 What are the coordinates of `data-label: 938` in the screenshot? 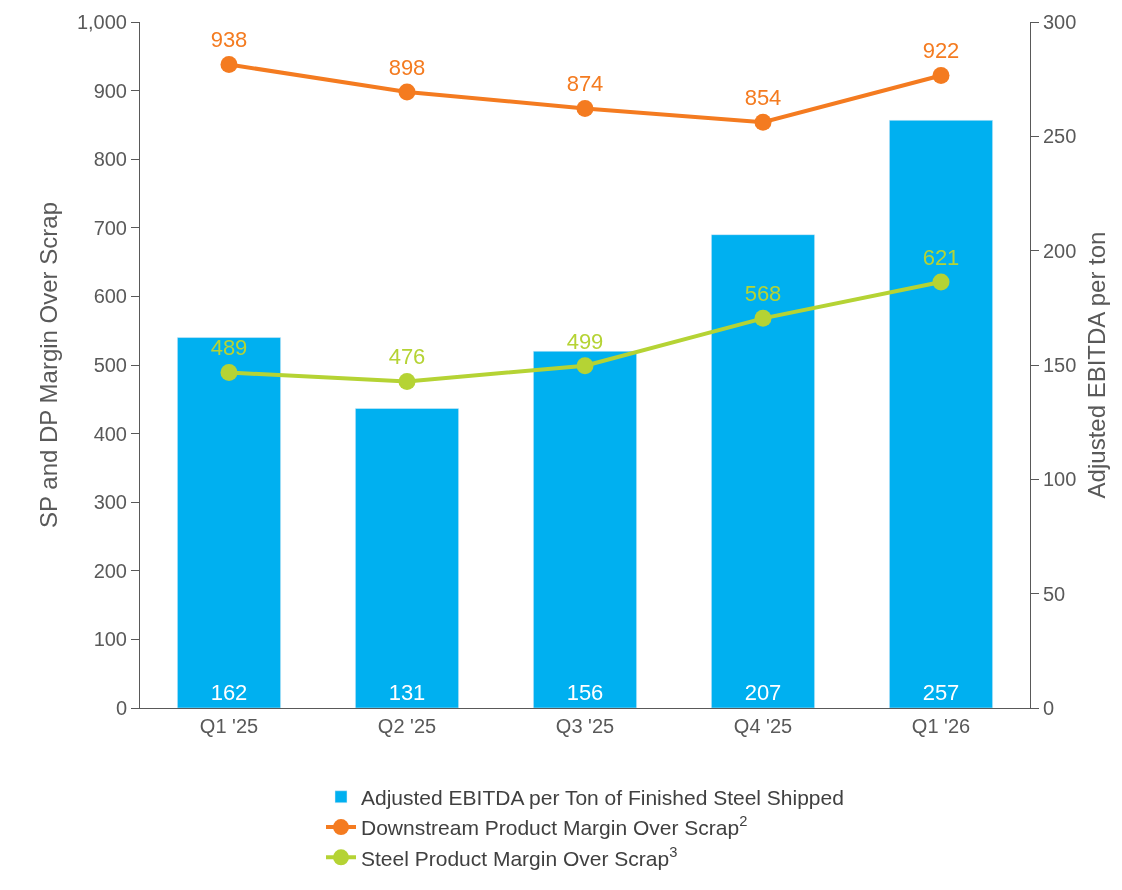 It's located at (229, 40).